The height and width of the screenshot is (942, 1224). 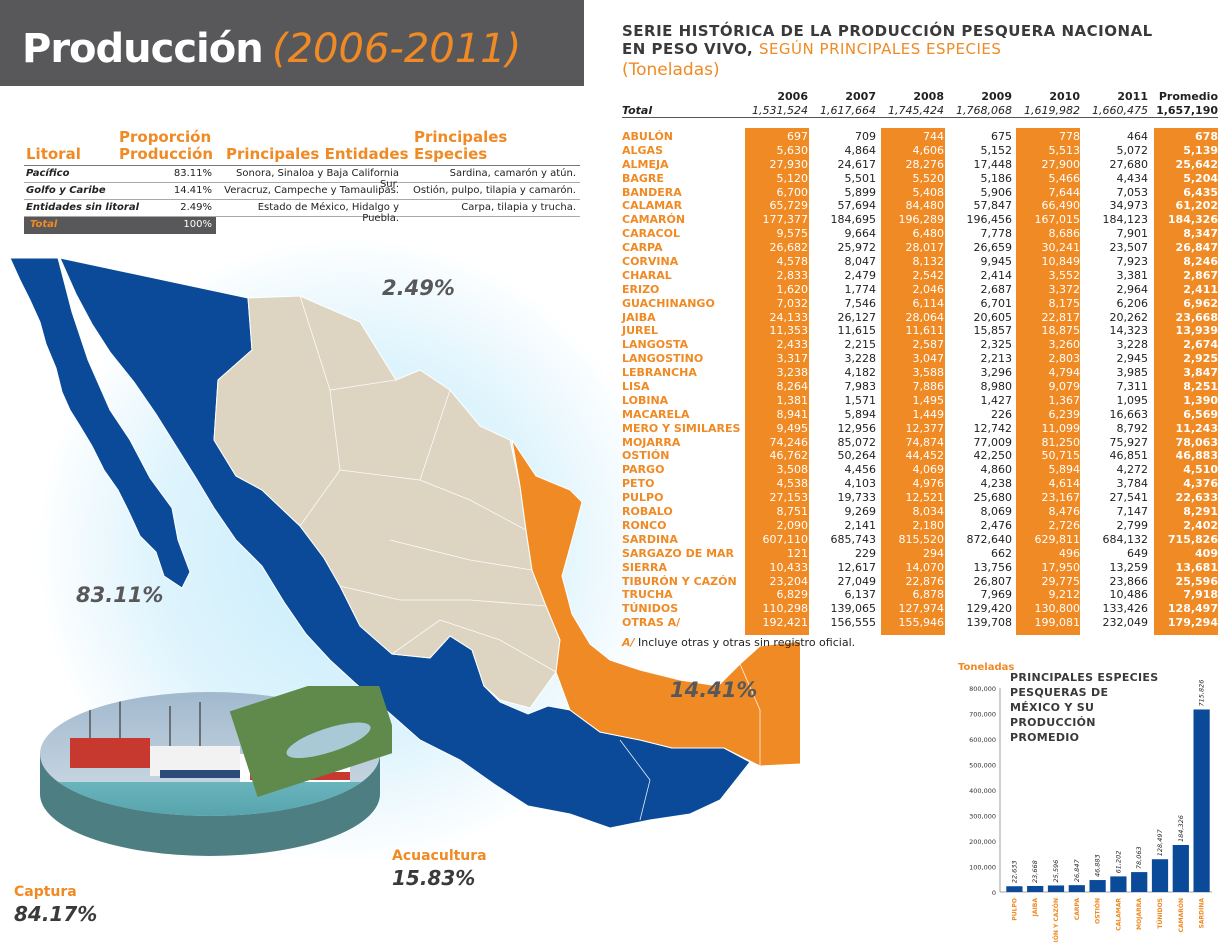 What do you see at coordinates (1064, 234) in the screenshot?
I see `species-value: 8,686` at bounding box center [1064, 234].